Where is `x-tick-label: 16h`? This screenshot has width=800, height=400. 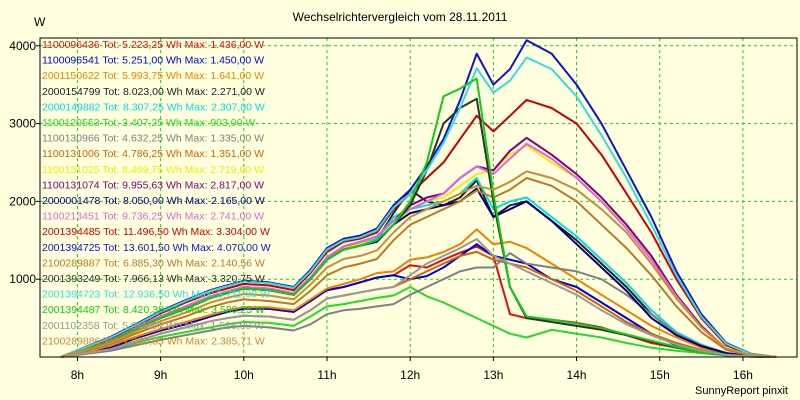 x-tick-label: 16h is located at coordinates (743, 375).